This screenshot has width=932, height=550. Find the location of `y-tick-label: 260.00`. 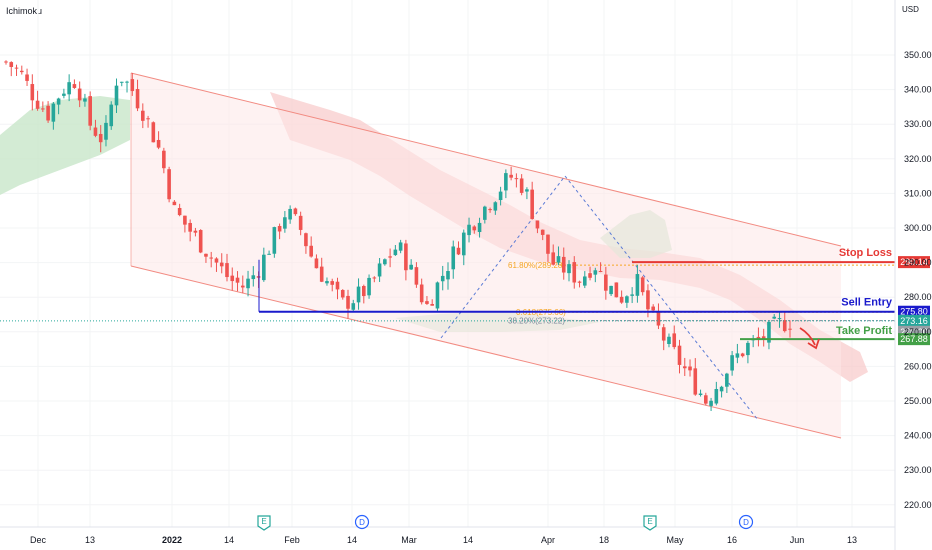

y-tick-label: 260.00 is located at coordinates (918, 366).